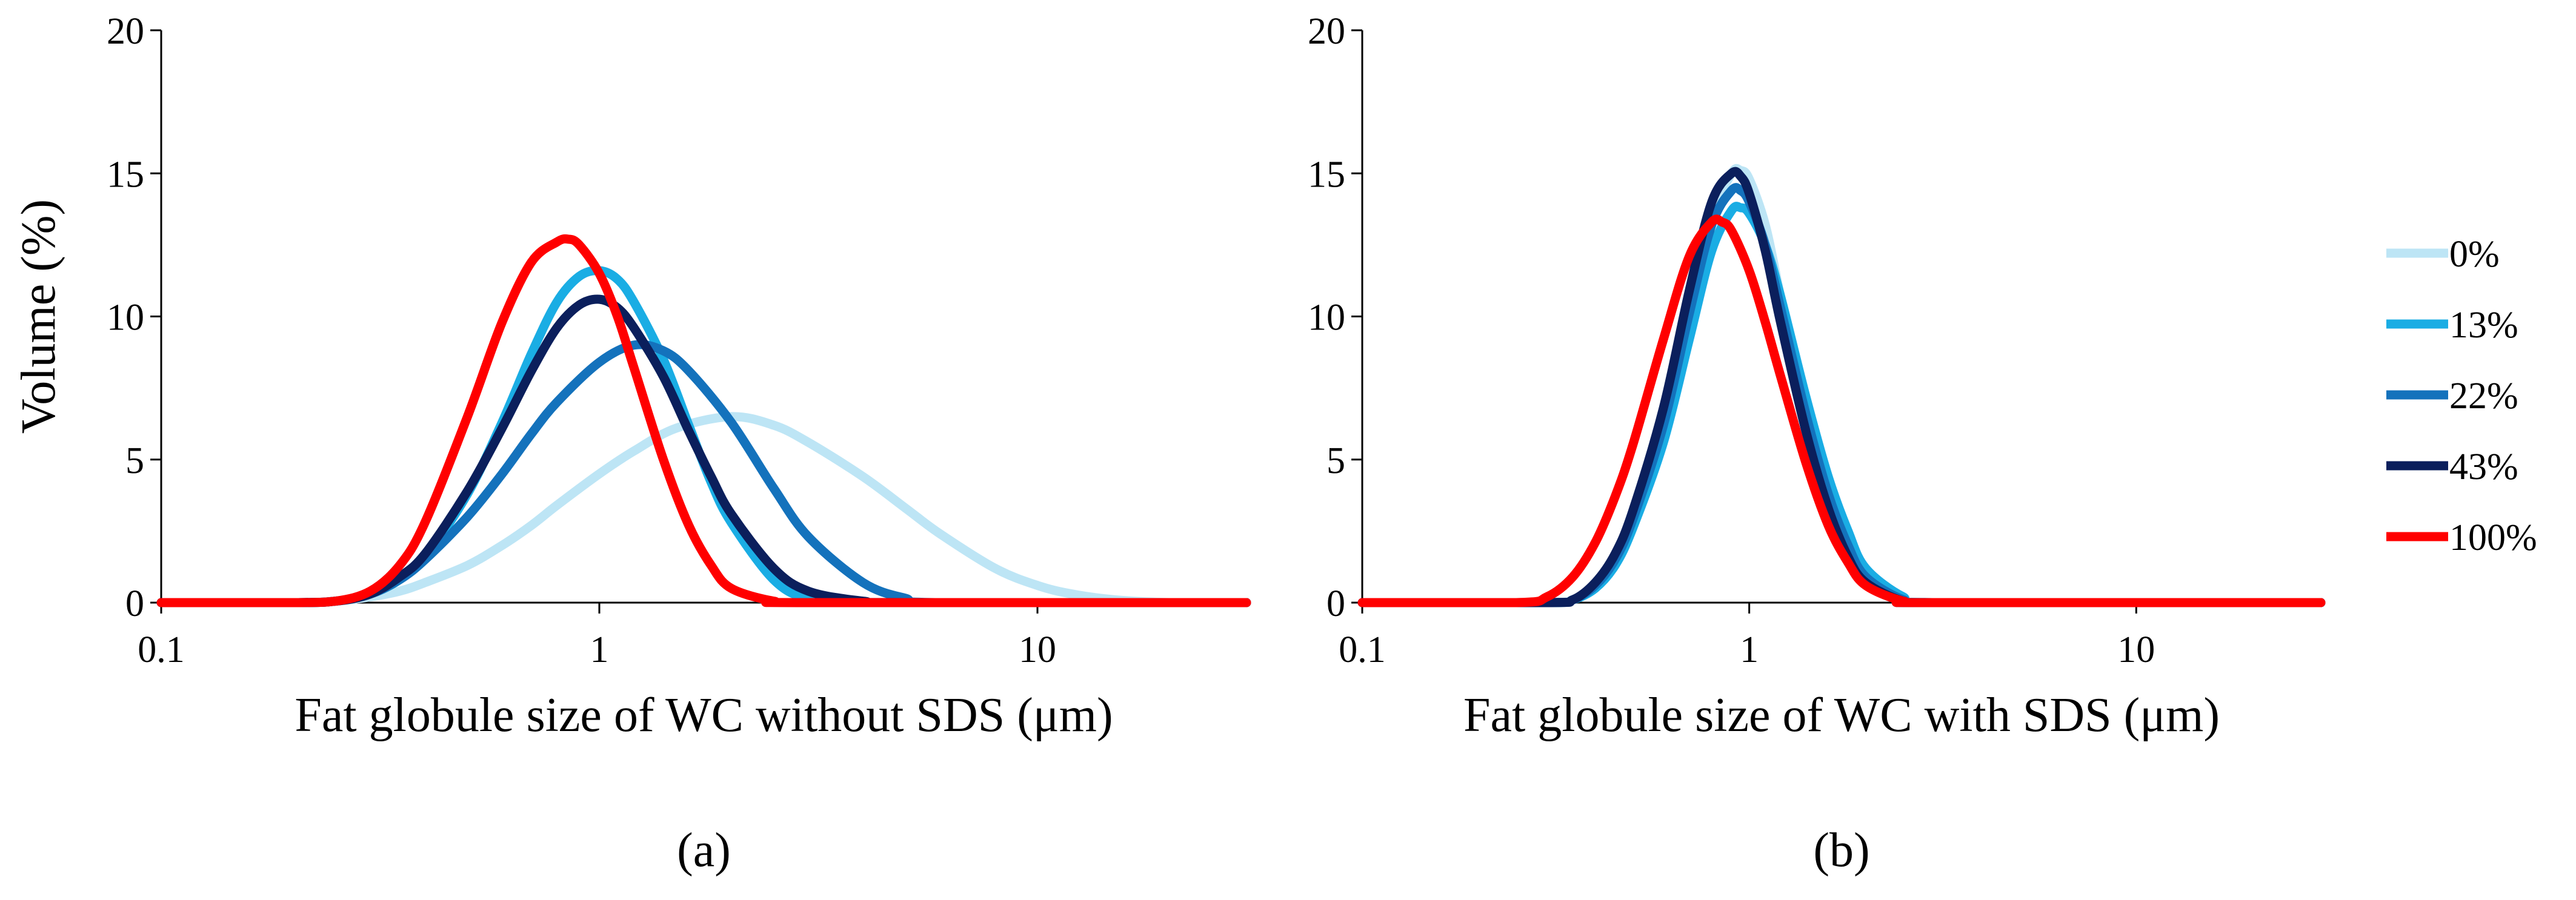 This screenshot has width=2576, height=900. Describe the element at coordinates (1841, 851) in the screenshot. I see `panel-label: (b)` at that location.